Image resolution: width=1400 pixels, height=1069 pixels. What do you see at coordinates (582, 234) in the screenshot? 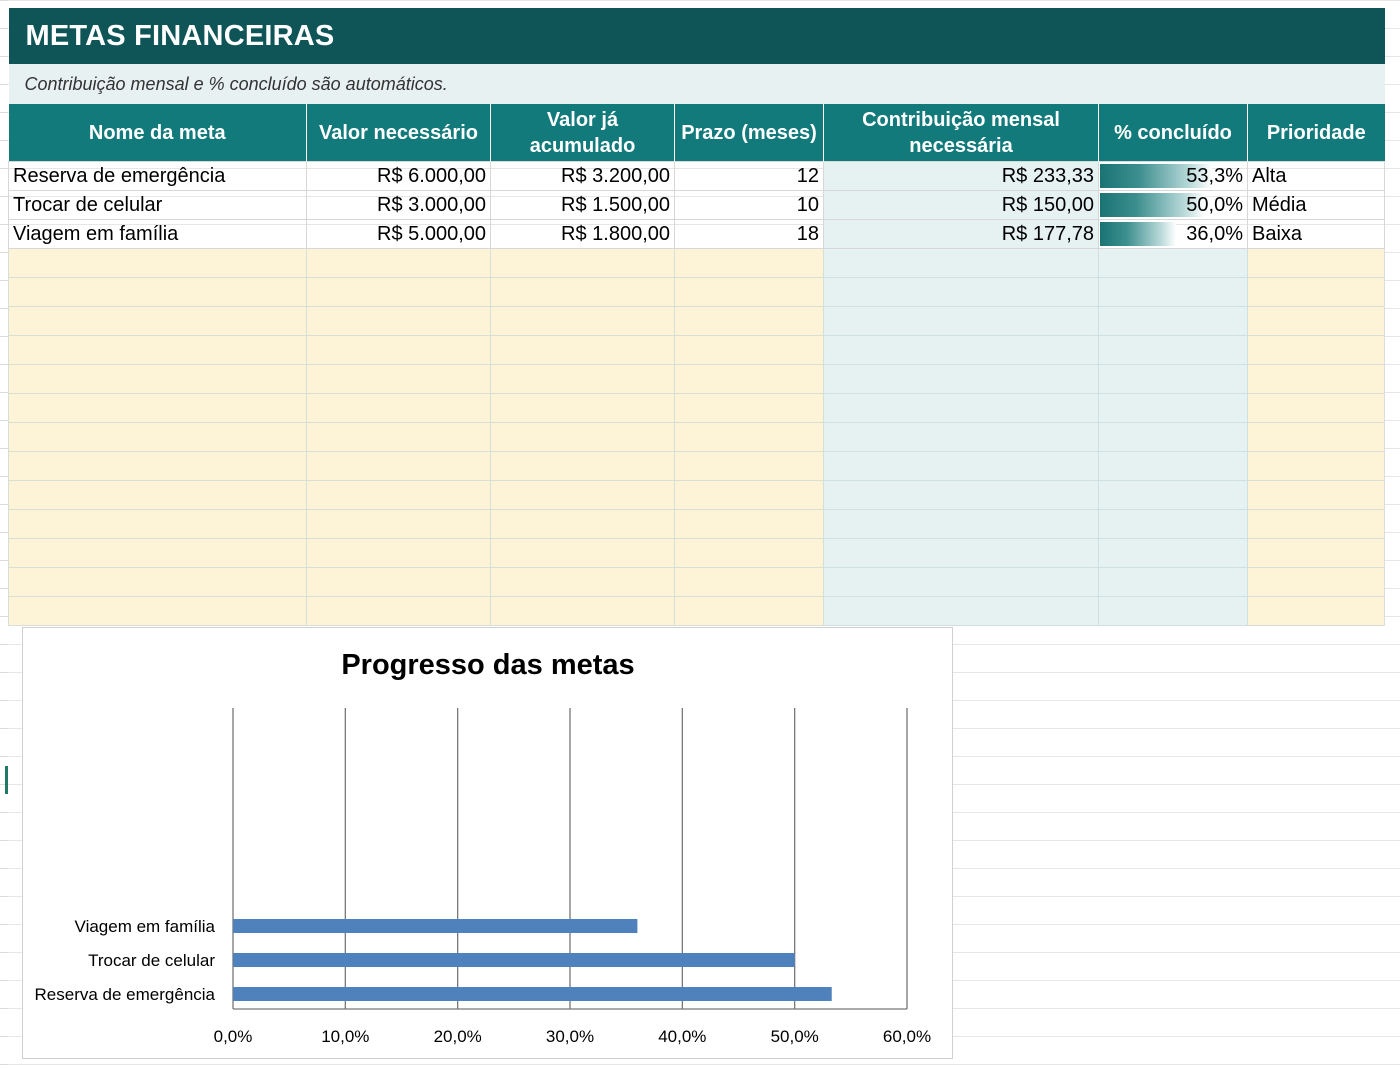
I see `cell-amount-accumulated: R$ 1.800,00` at bounding box center [582, 234].